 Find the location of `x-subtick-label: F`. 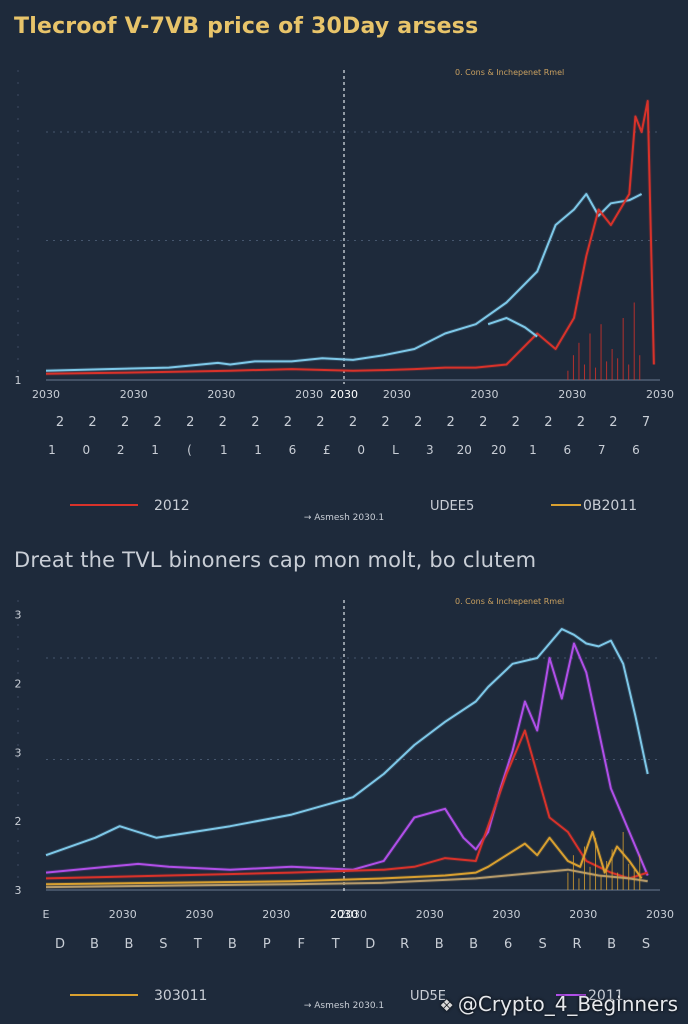

x-subtick-label: F is located at coordinates (301, 944).